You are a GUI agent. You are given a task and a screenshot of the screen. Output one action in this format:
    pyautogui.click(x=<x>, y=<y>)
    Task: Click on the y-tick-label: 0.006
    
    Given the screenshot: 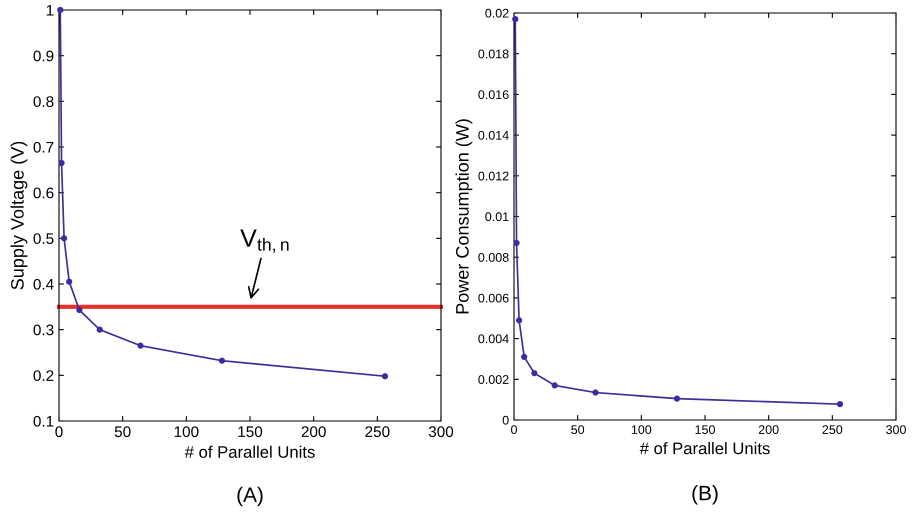 What is the action you would take?
    pyautogui.click(x=493, y=298)
    